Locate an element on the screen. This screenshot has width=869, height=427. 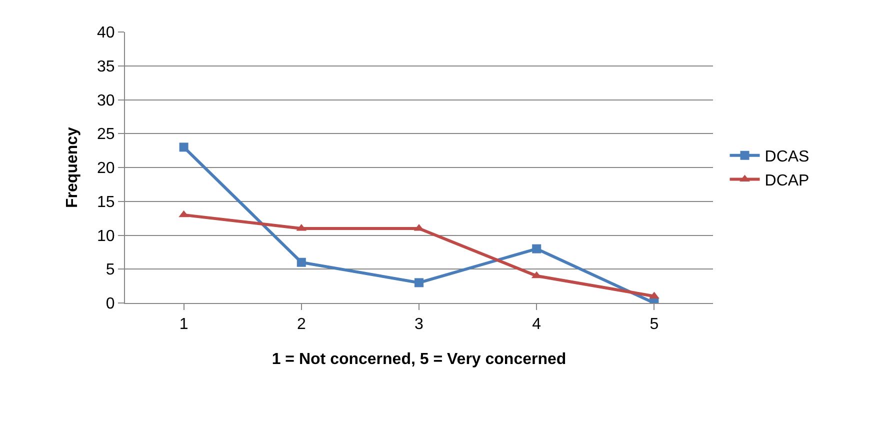
x-axis-title: 1 = Not concerned, 5 = Very concerned is located at coordinates (419, 359).